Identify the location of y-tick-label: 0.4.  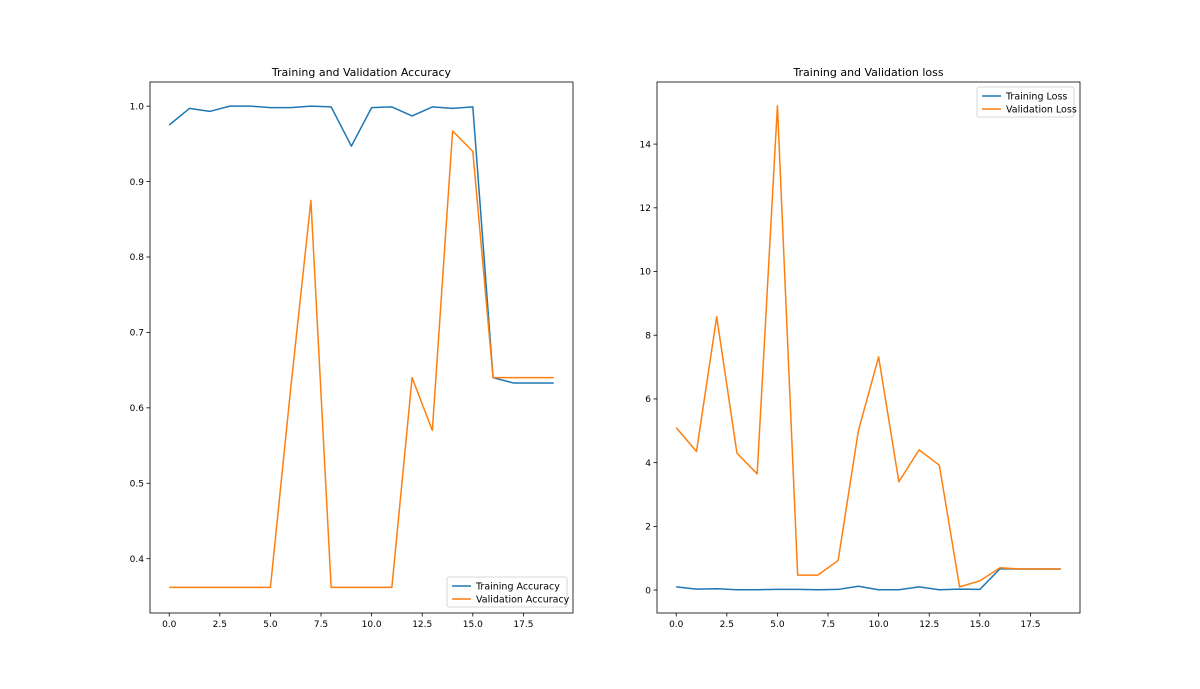
(137, 560).